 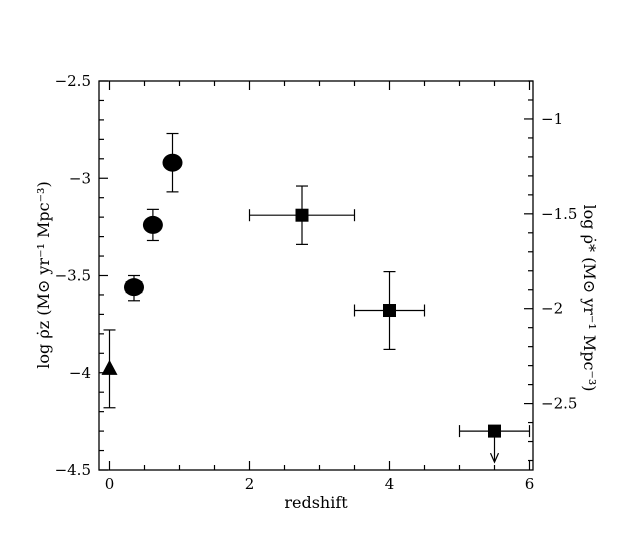 I want to click on y-tick-label: −4.5, so click(x=73, y=470).